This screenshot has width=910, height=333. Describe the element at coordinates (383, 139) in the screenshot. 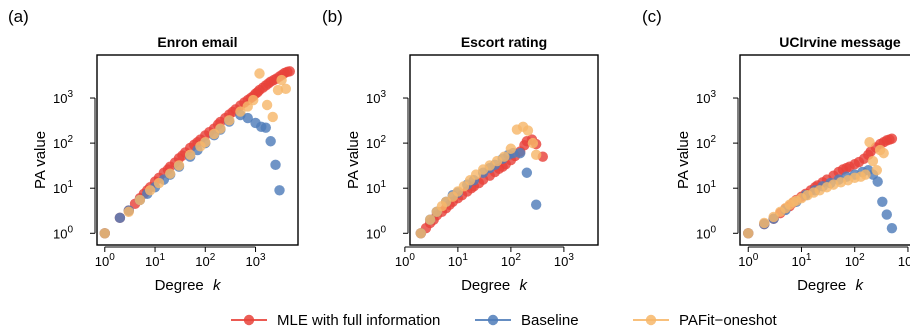

I see `y-tick-exponent: 2` at that location.